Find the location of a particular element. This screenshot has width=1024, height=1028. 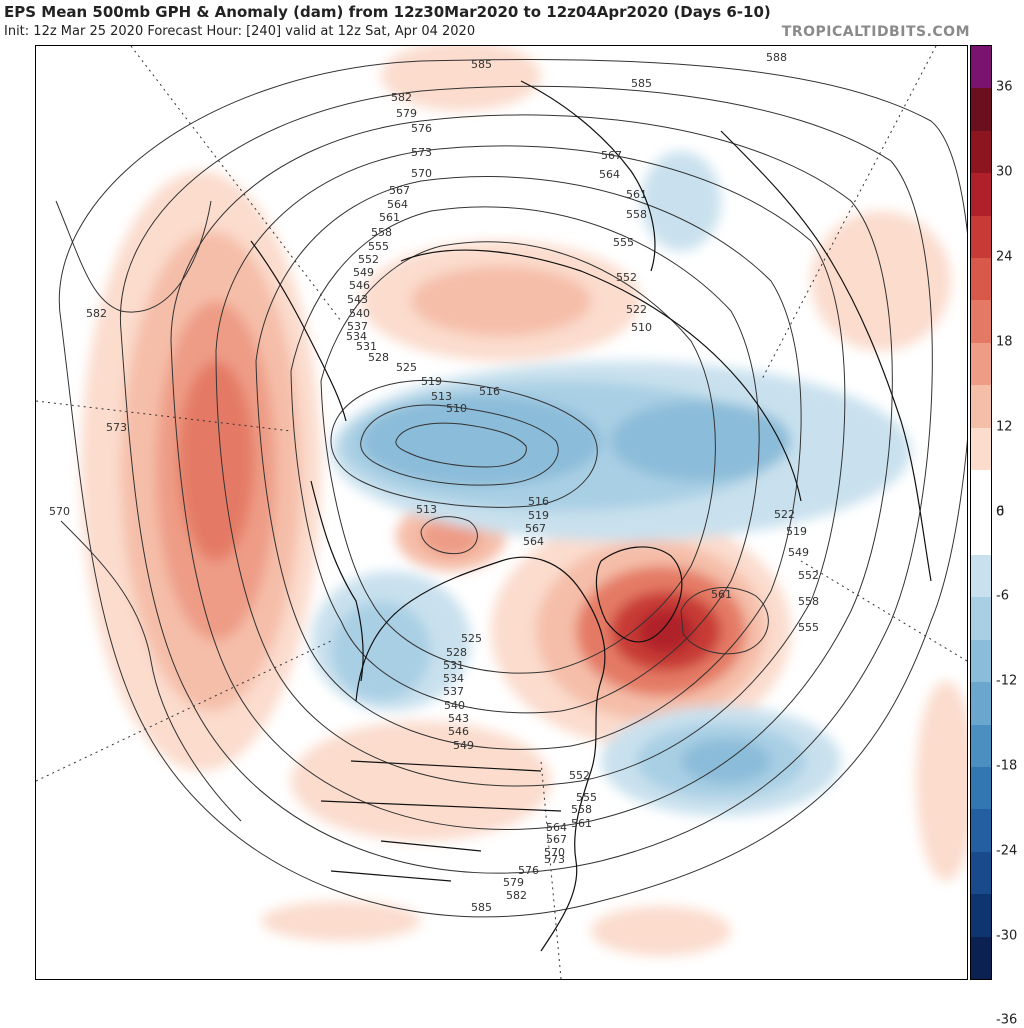

colorbar-tick-label: 30 is located at coordinates (1004, 172).